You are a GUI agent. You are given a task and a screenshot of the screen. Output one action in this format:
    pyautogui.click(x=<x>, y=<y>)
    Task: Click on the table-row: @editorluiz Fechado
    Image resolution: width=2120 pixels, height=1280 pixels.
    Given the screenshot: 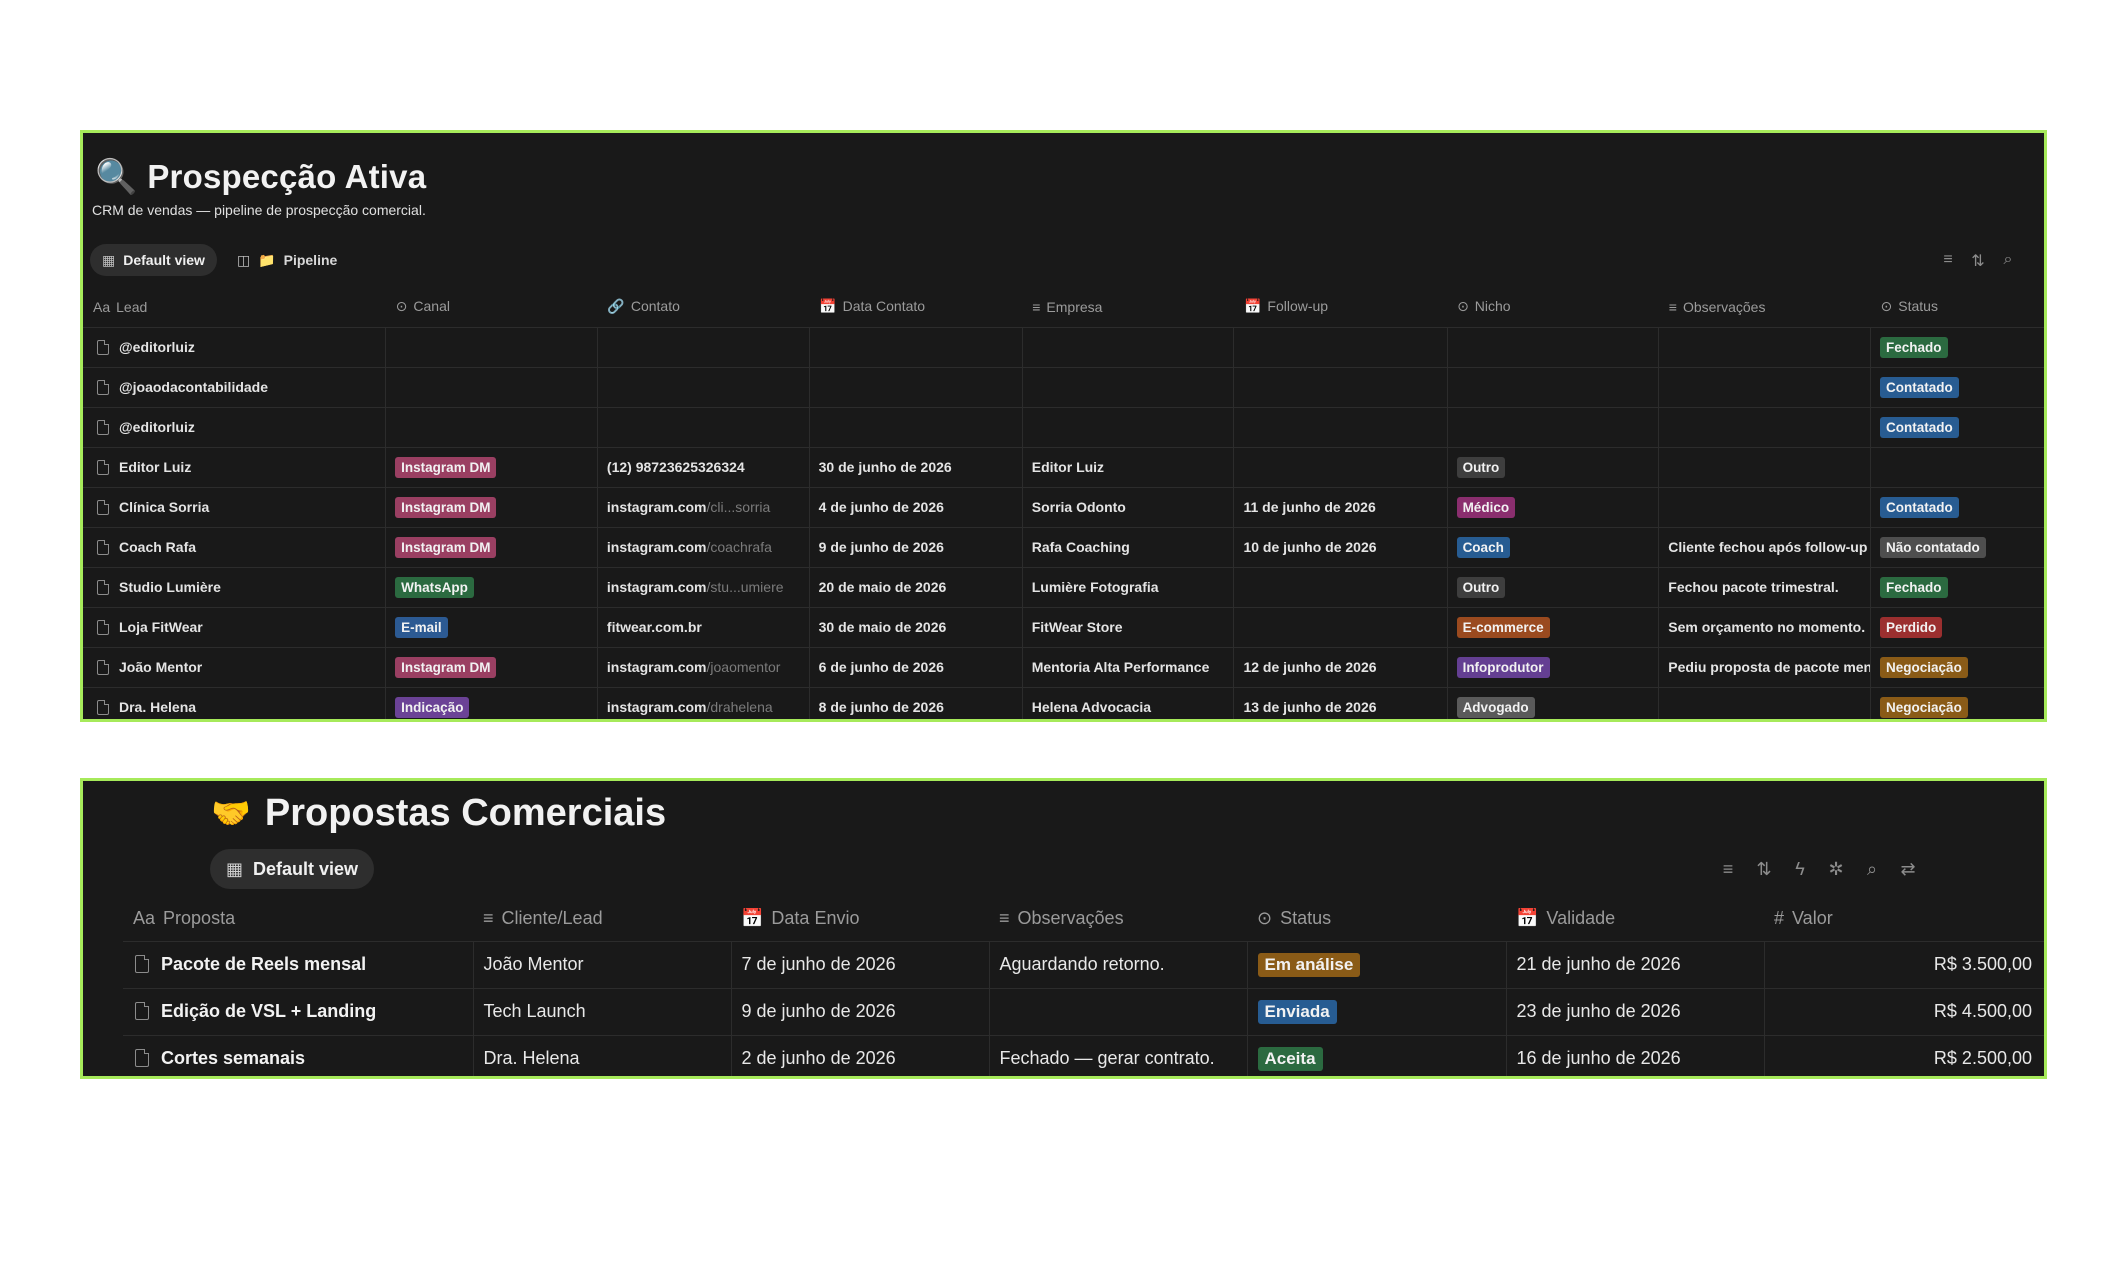 What is the action you would take?
    pyautogui.click(x=1063, y=346)
    